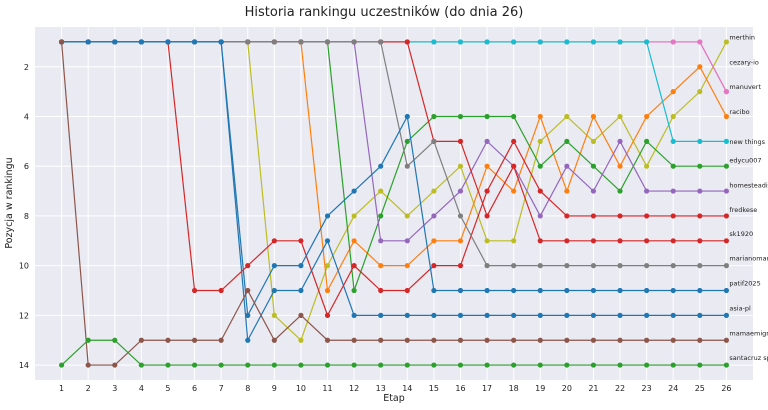 The image size is (768, 410). What do you see at coordinates (744, 62) in the screenshot?
I see `end-label: cezary-io` at bounding box center [744, 62].